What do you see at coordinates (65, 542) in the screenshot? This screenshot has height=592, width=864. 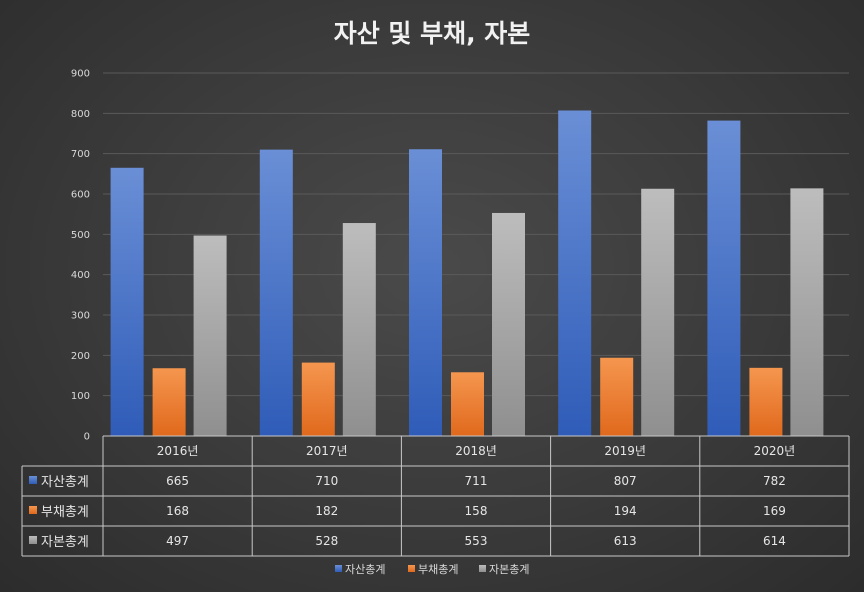 I see `row-label: 자본총계` at bounding box center [65, 542].